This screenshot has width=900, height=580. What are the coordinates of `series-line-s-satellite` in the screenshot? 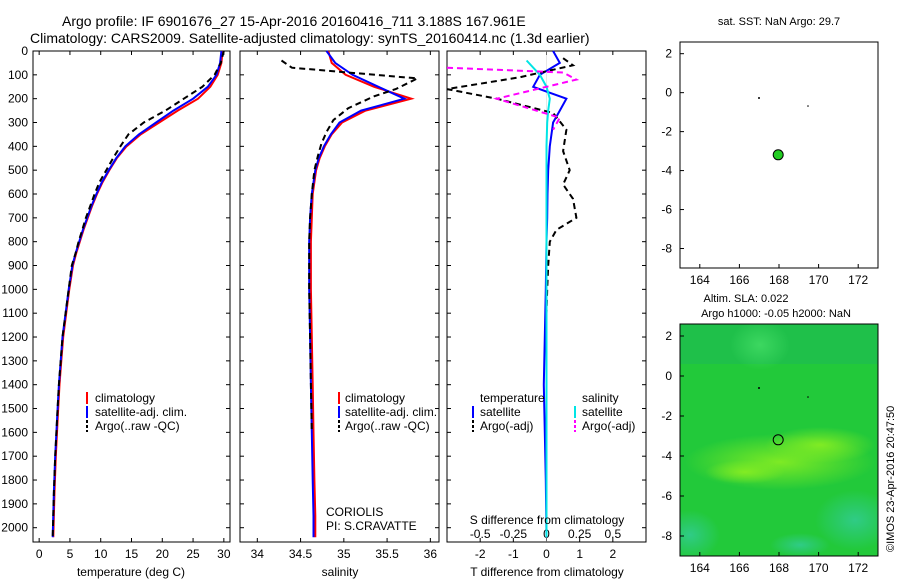 It's located at (538, 298).